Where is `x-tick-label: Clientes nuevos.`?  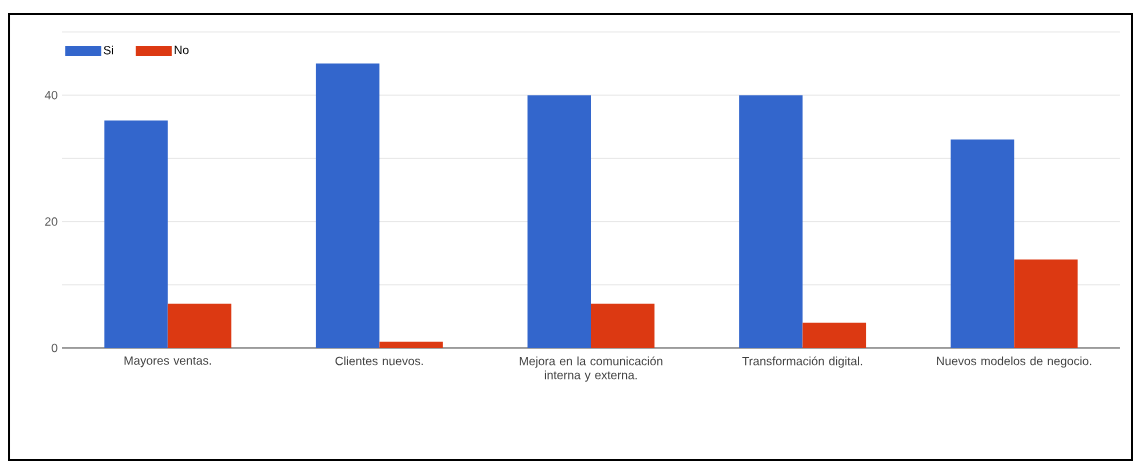
x-tick-label: Clientes nuevos. is located at coordinates (379, 361).